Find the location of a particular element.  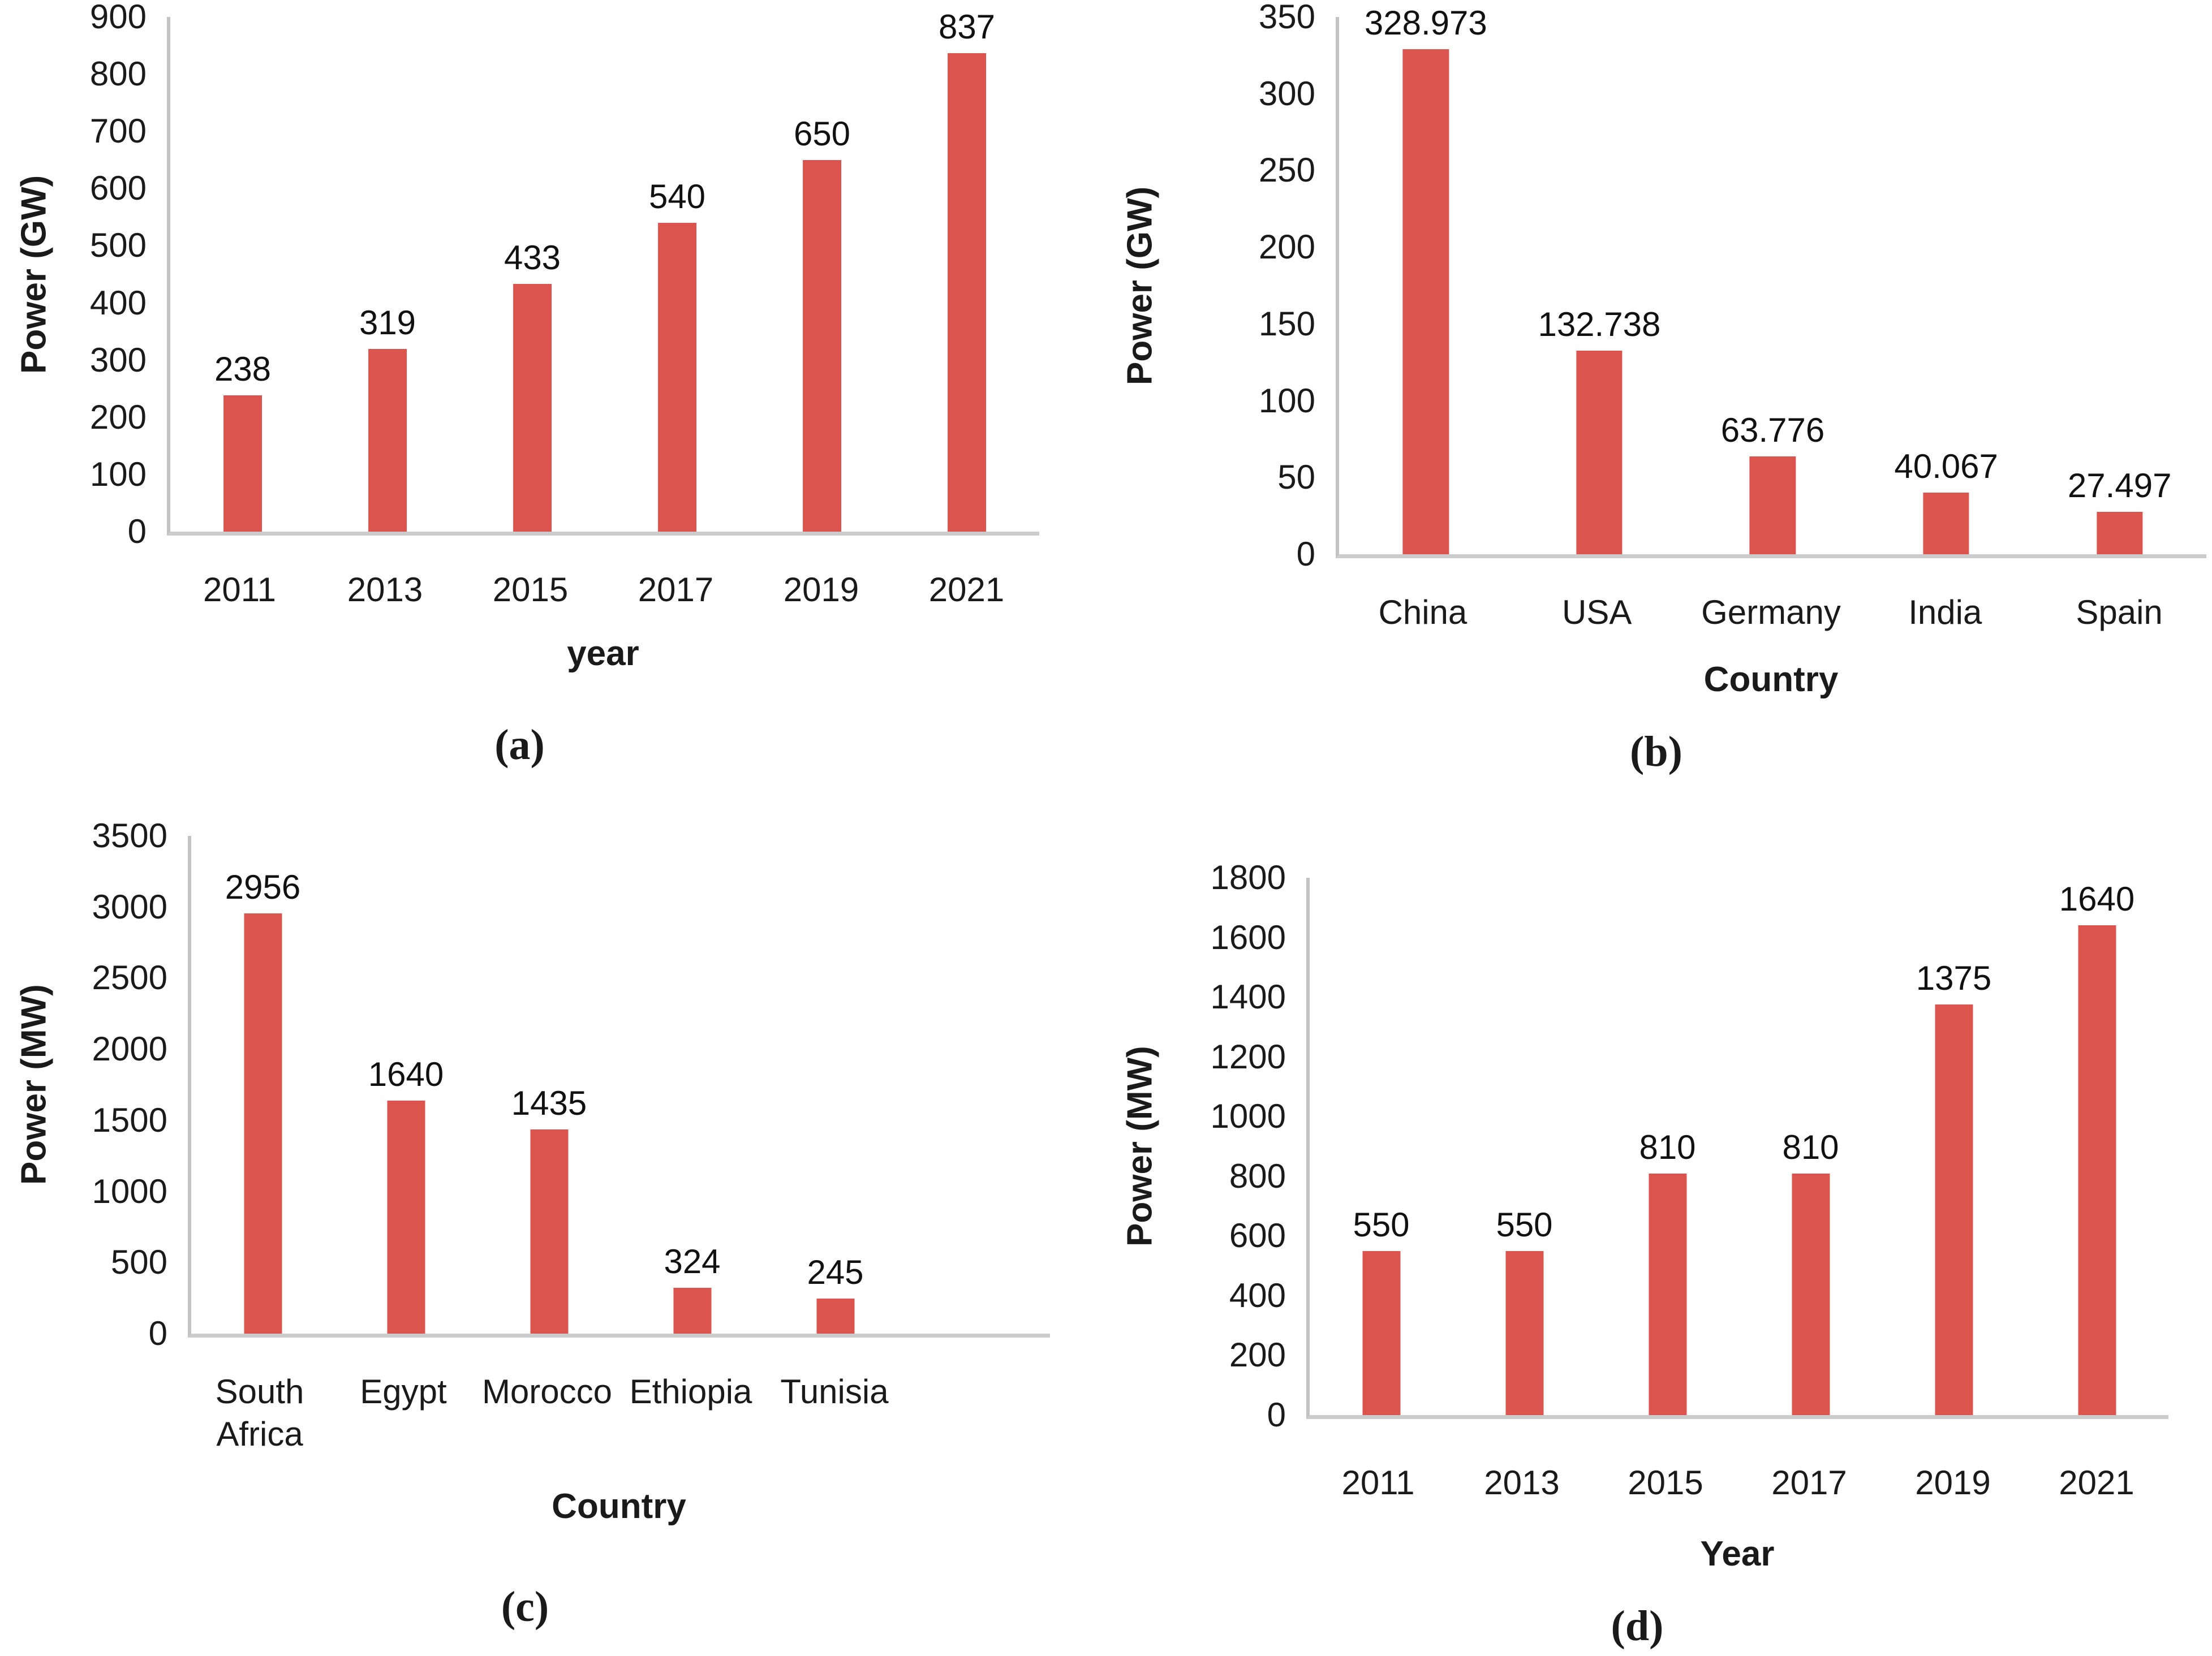

bar-slot: 63.776 is located at coordinates (1773, 285).